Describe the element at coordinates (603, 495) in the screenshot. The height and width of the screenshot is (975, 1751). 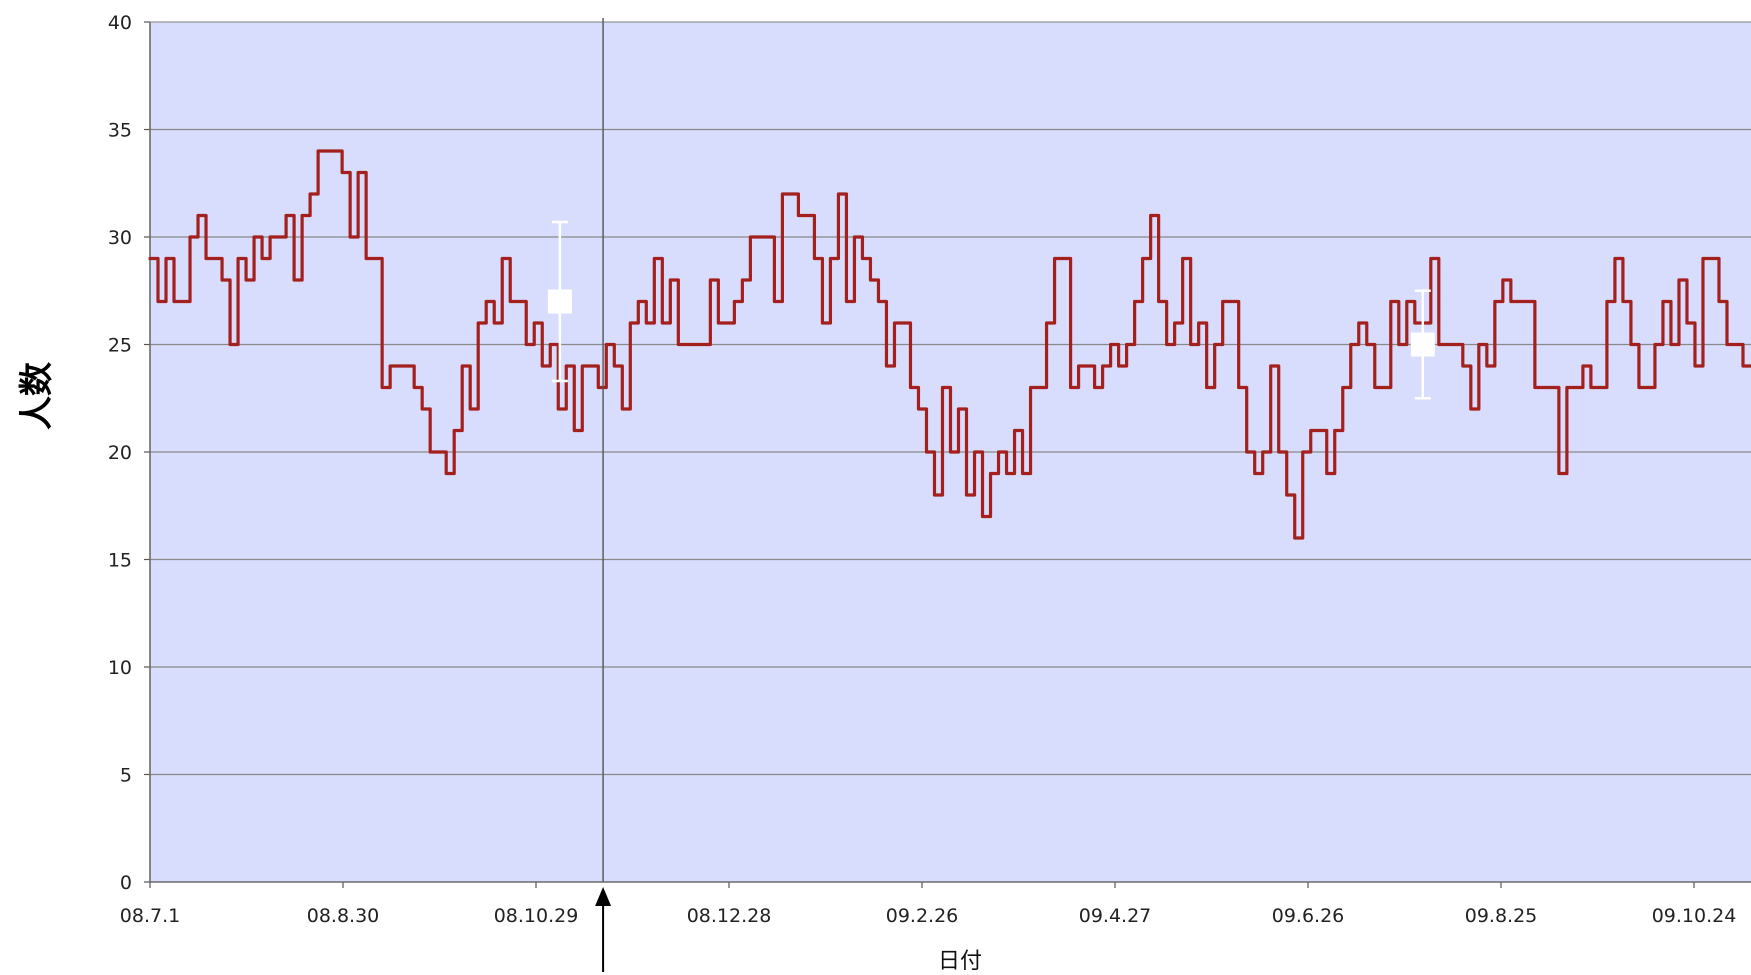
I see `annotations` at that location.